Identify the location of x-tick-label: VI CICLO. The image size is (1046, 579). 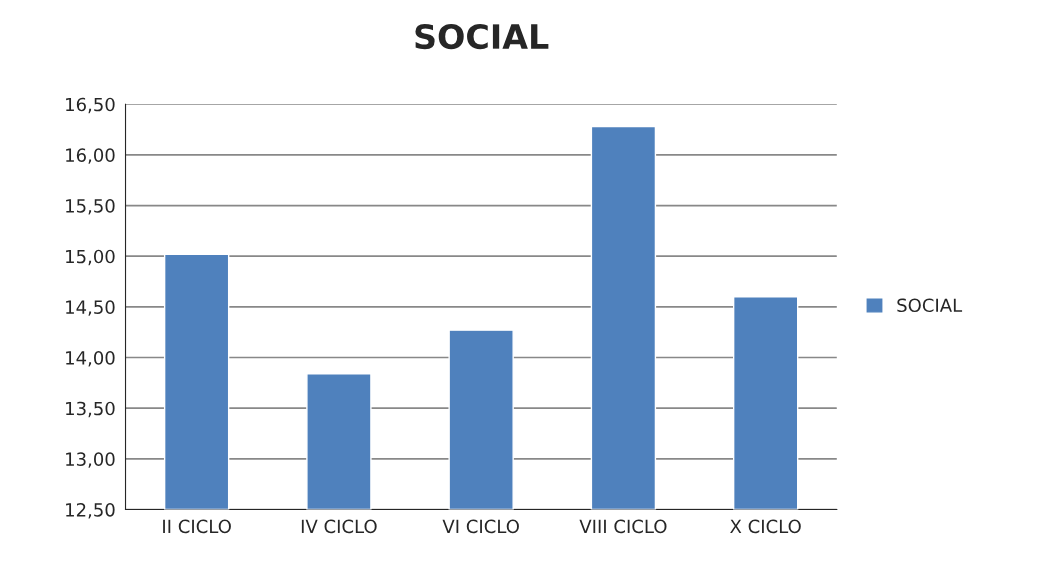
(480, 526).